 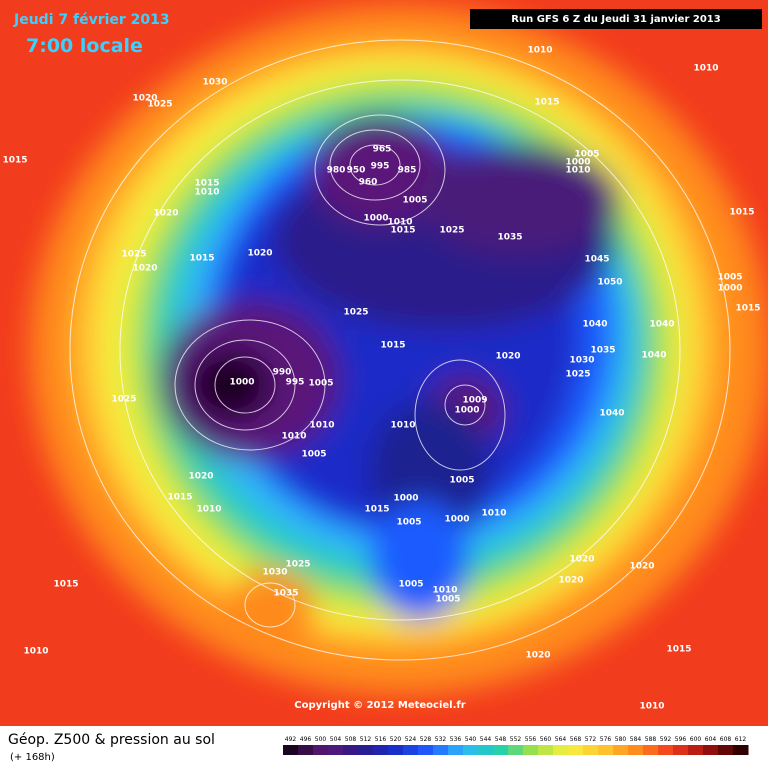 I want to click on run-info: Run GFS 6 Z du Jeudi 31 janvier 2013, so click(x=615, y=19).